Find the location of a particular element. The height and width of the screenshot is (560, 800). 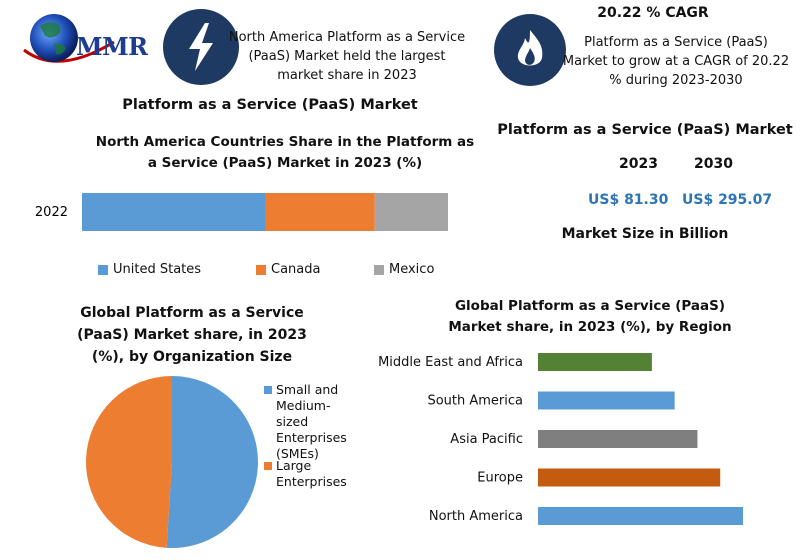

lightning-bolt-icon is located at coordinates (201, 47).